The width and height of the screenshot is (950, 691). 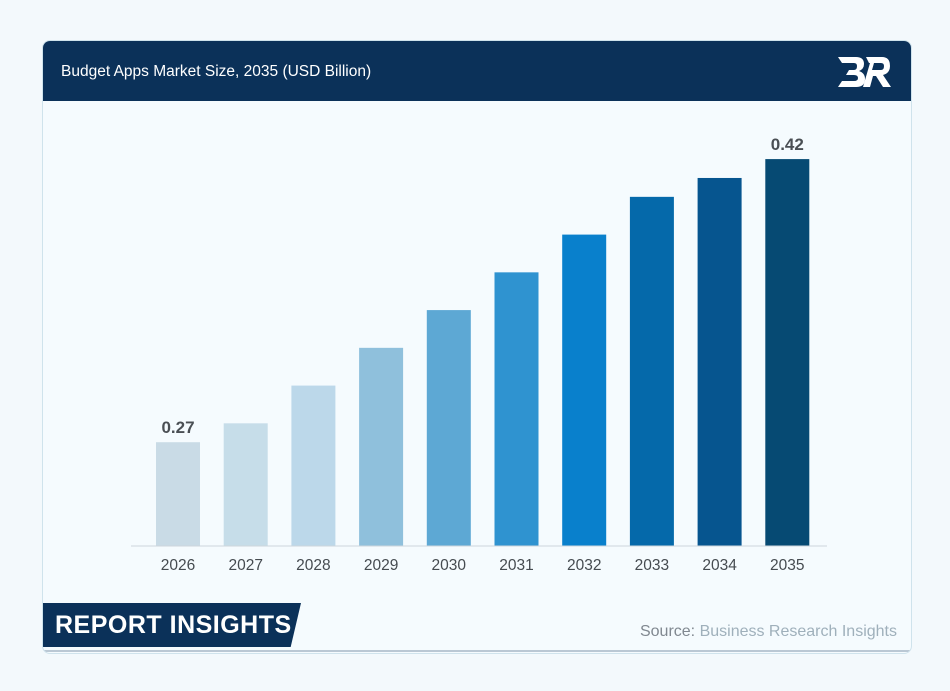 What do you see at coordinates (584, 390) in the screenshot?
I see `bar-2032` at bounding box center [584, 390].